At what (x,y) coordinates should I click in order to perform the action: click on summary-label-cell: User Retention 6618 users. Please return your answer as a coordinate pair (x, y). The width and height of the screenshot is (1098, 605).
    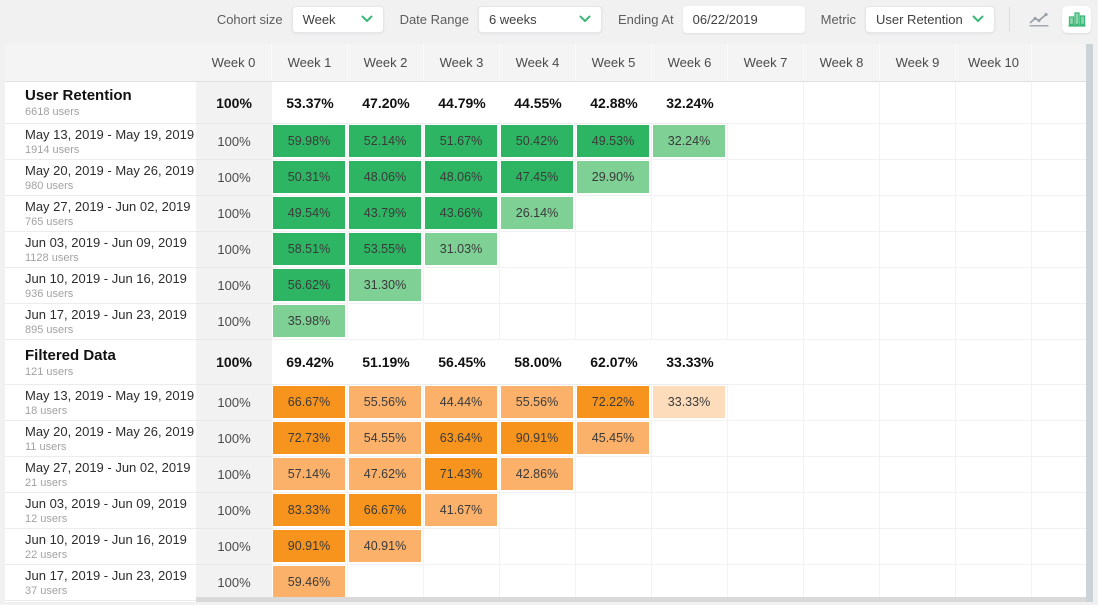
    Looking at the image, I should click on (100, 103).